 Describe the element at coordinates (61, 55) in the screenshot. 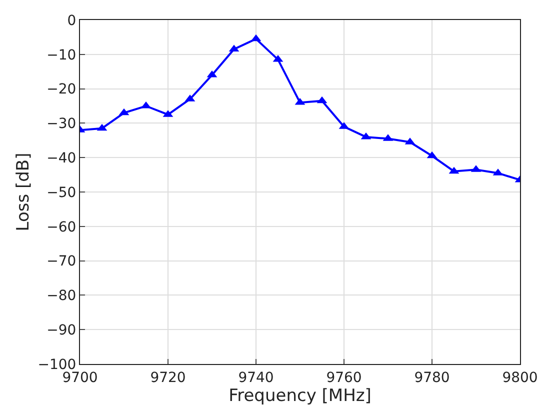

I see `y-tick-label: −10` at that location.